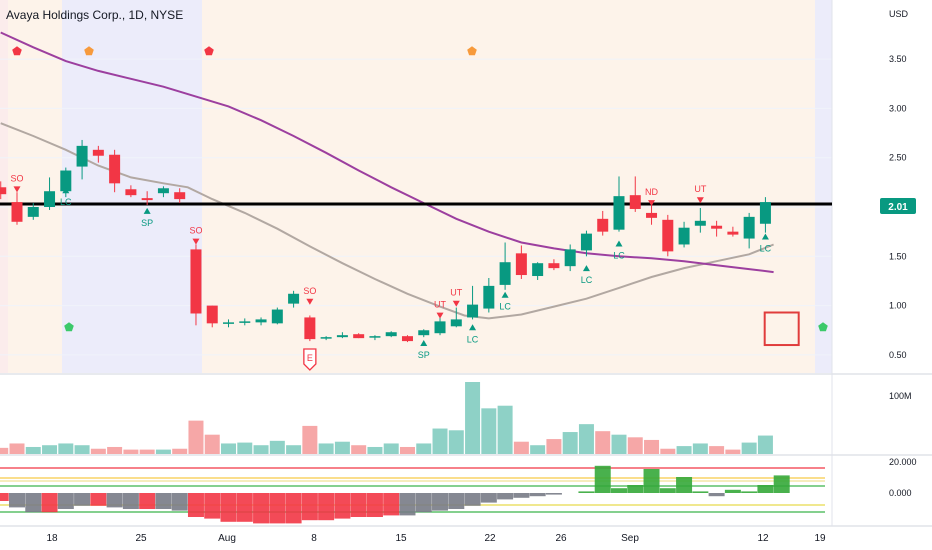 This screenshot has height=550, width=932. Describe the element at coordinates (141, 538) in the screenshot. I see `time-label: 25` at that location.